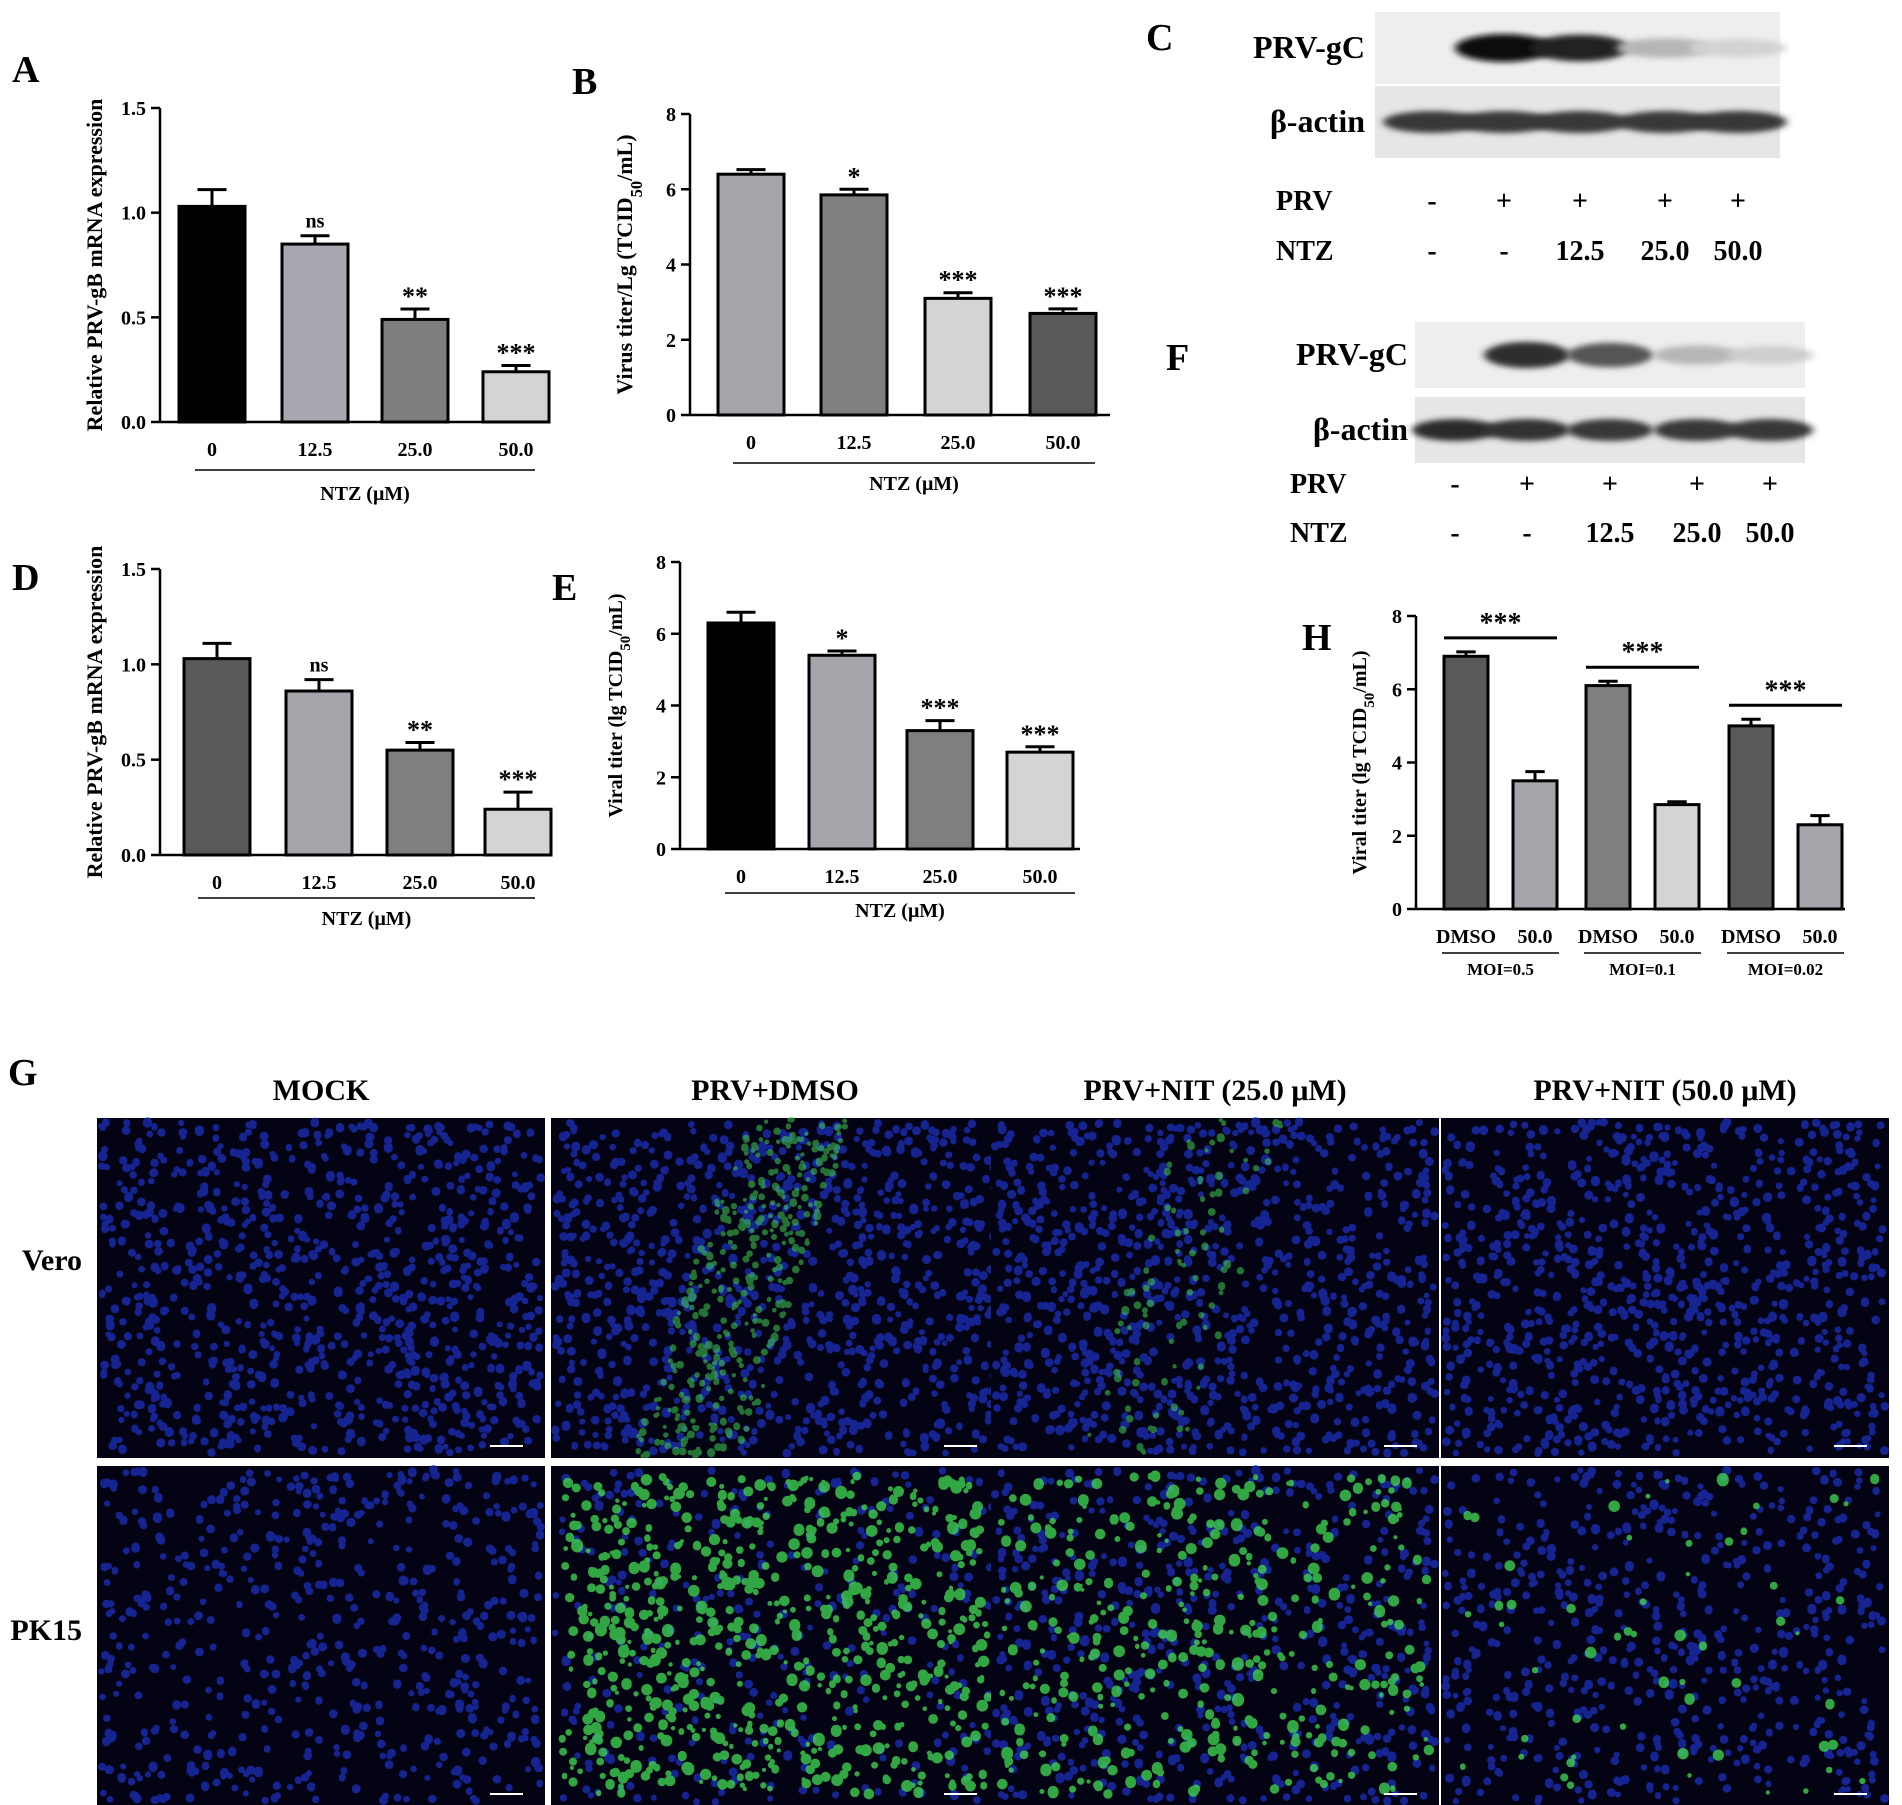  Describe the element at coordinates (1580, 251) in the screenshot. I see `blot-c-ntz-value: 12.5` at that location.